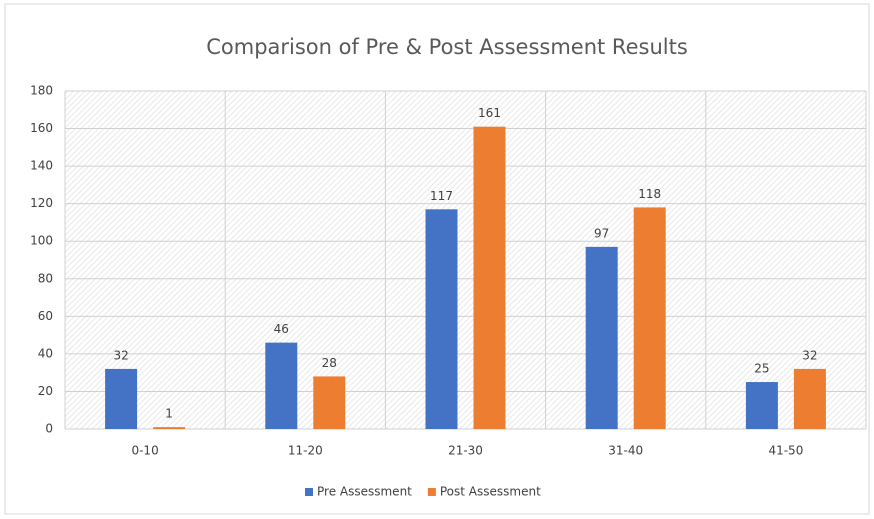 Image resolution: width=874 pixels, height=519 pixels. What do you see at coordinates (41, 91) in the screenshot?
I see `y-tick-label: 180` at bounding box center [41, 91].